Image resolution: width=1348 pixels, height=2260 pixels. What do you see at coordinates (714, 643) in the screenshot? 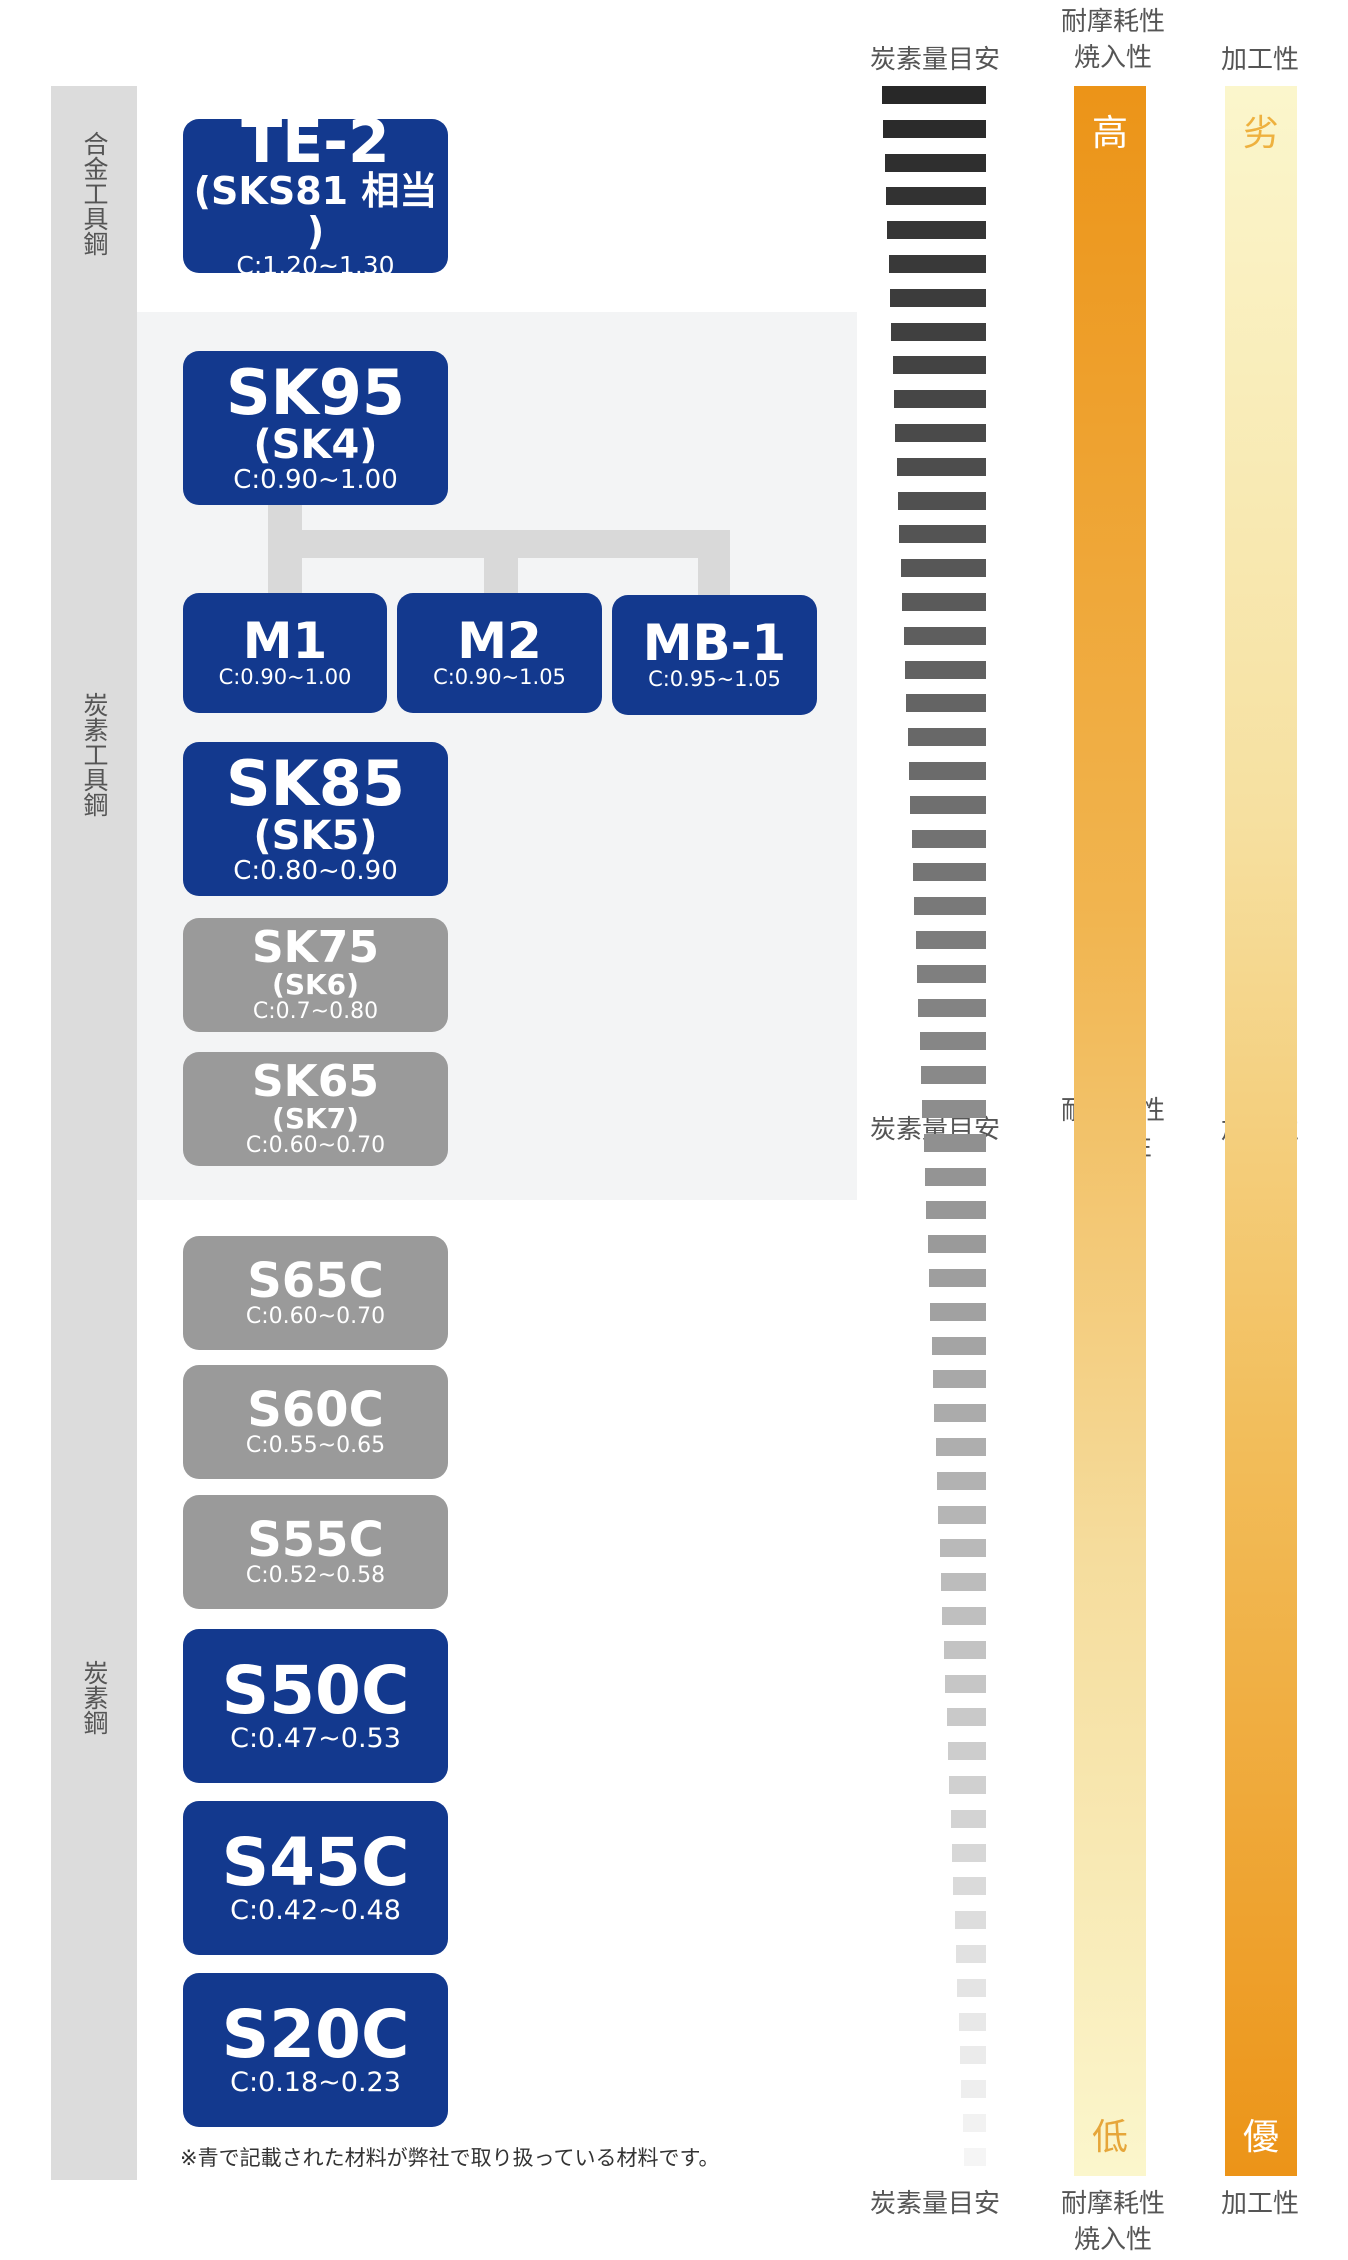
I see `material-mb1-name: MB-1` at bounding box center [714, 643].